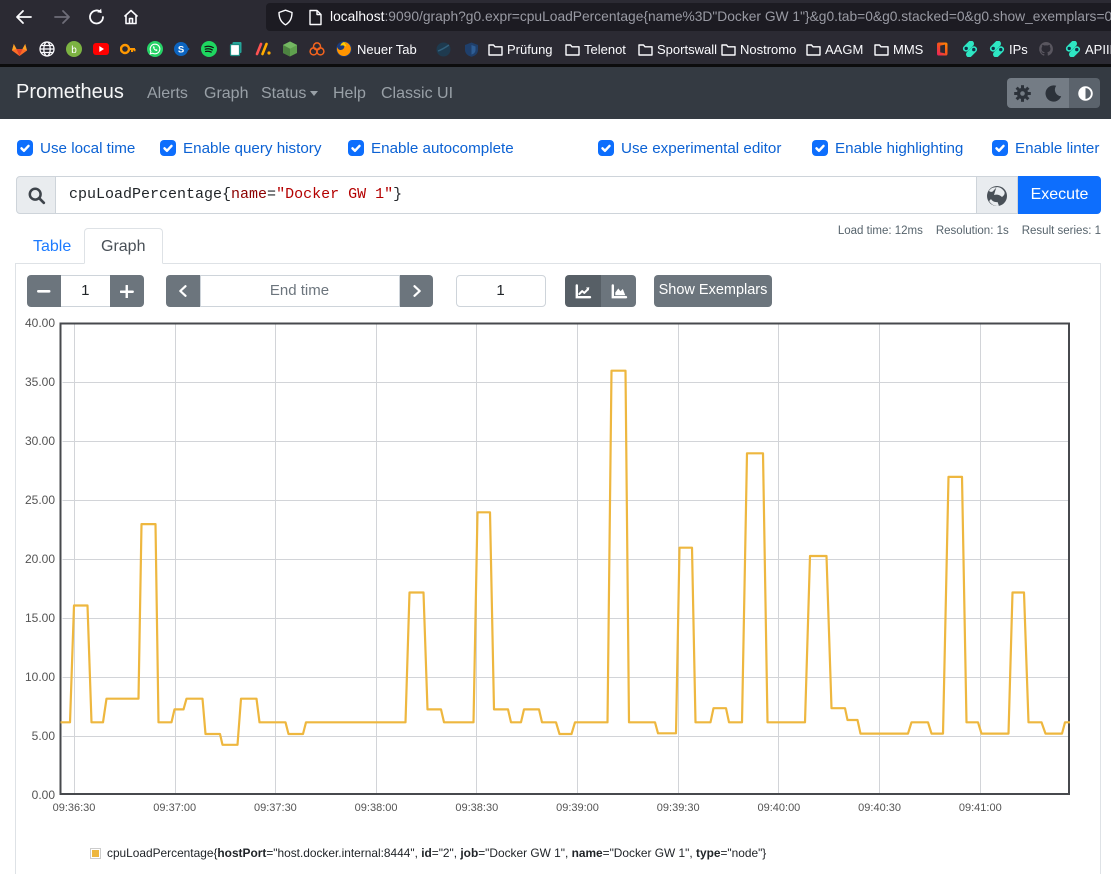 Image resolution: width=1111 pixels, height=874 pixels. Describe the element at coordinates (40, 441) in the screenshot. I see `svg-text: 30.00` at that location.